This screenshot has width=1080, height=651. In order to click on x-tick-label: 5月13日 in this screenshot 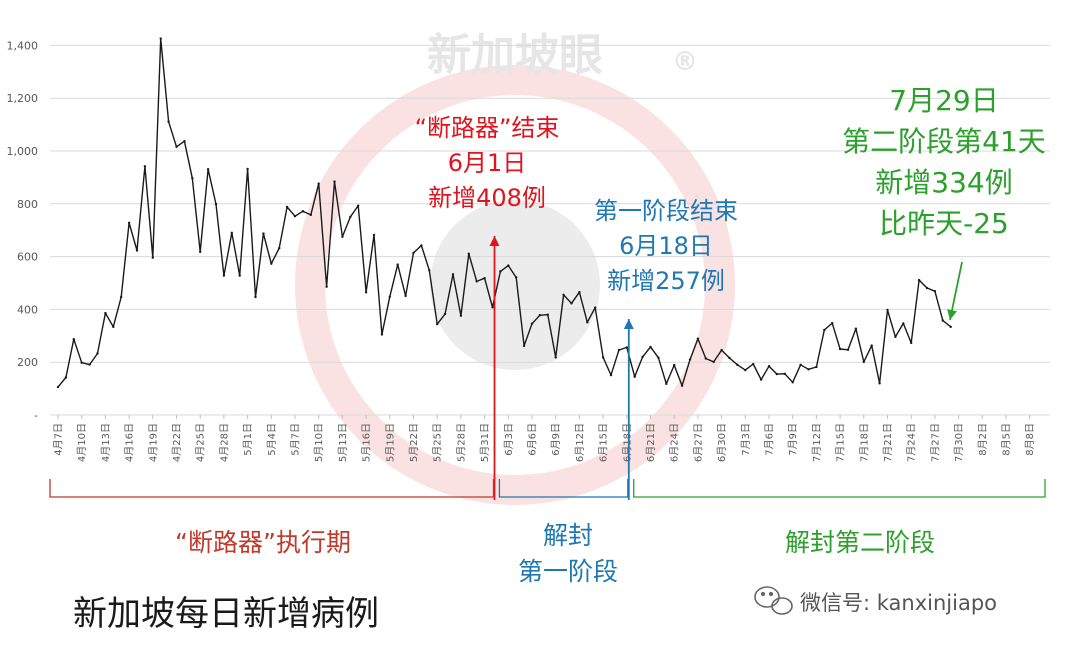, I will do `click(343, 442)`.